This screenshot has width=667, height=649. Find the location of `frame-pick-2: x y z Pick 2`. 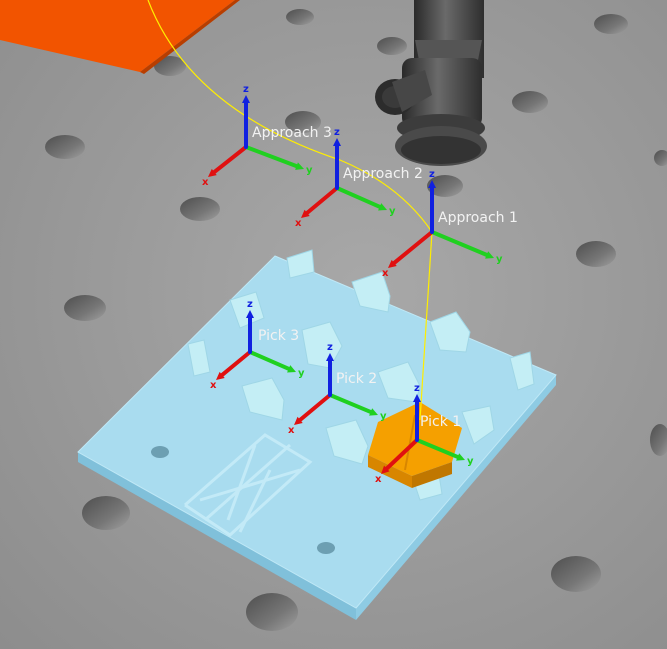

frame-pick-2: x y z Pick 2 is located at coordinates (337, 389).